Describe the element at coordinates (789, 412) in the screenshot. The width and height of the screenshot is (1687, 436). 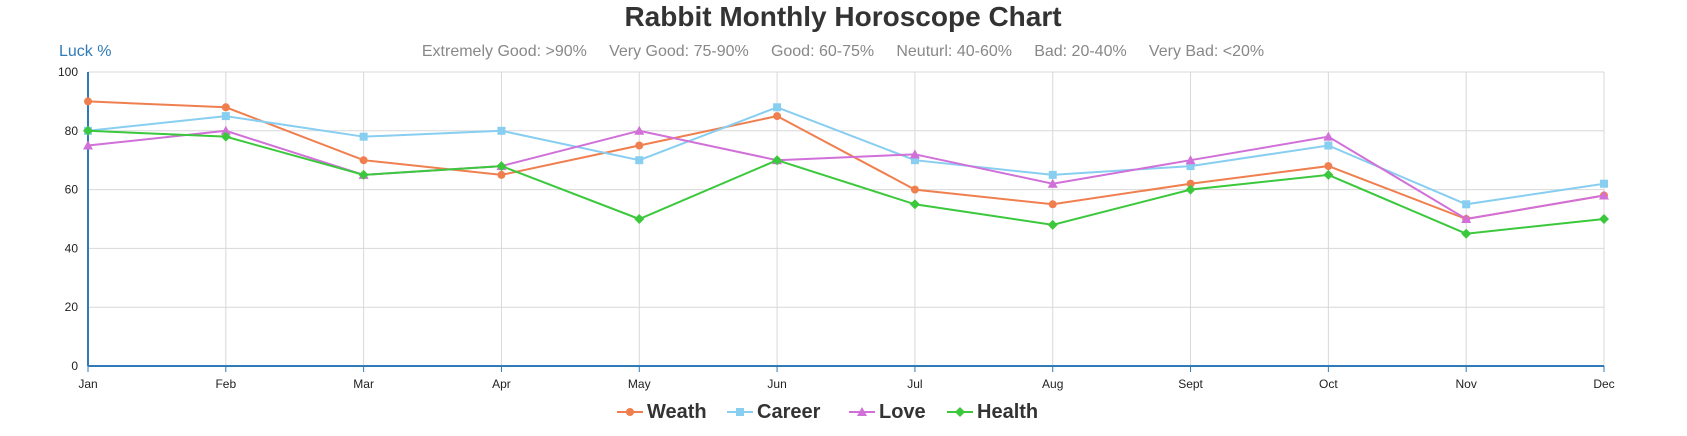
I see `legend-label: Career` at that location.